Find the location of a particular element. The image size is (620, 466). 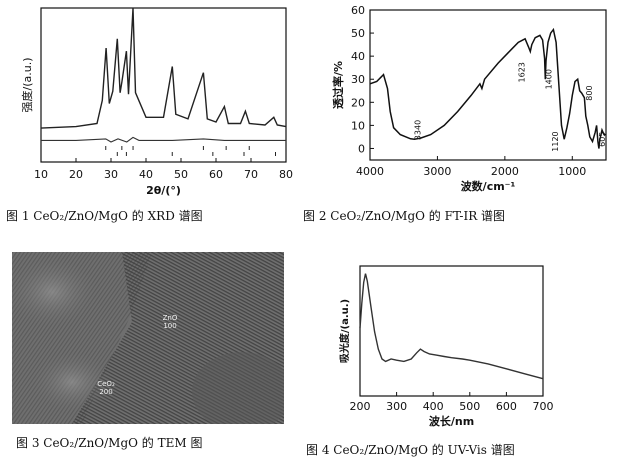

tem-label-ceo2-name: CeO₂ is located at coordinates (106, 384).